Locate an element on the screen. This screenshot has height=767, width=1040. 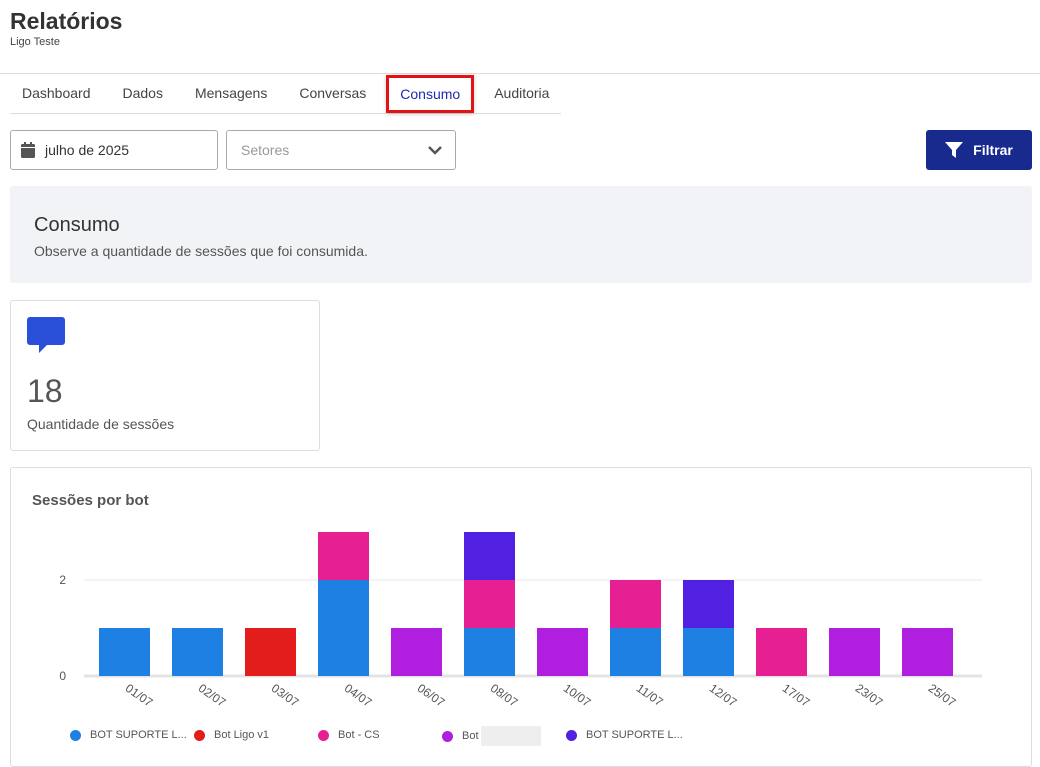
legend-item: Bot is located at coordinates (491, 736).